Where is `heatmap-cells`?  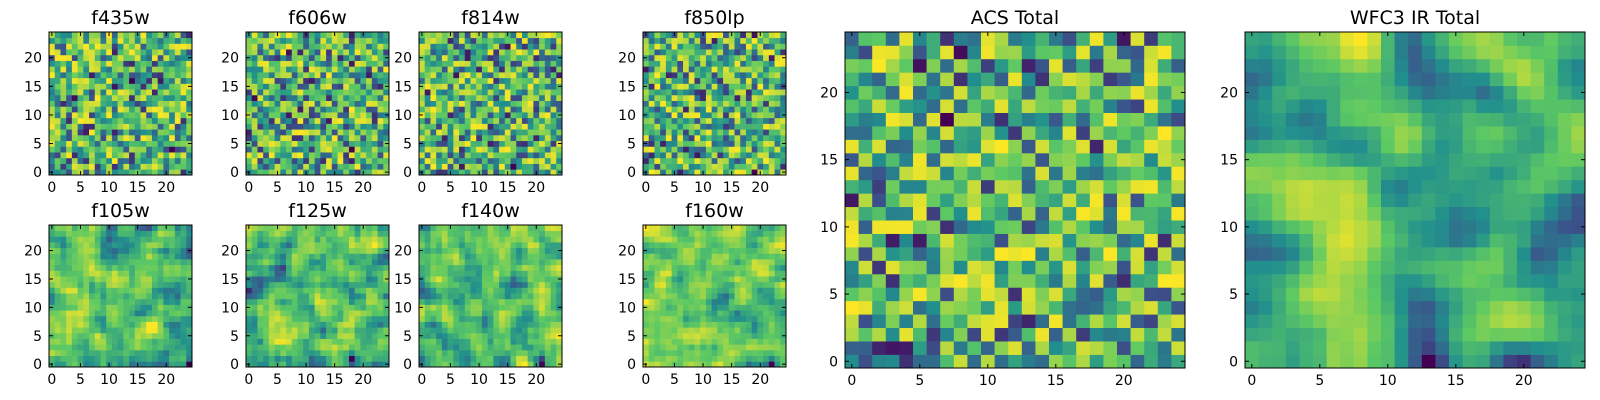
heatmap-cells is located at coordinates (715, 104).